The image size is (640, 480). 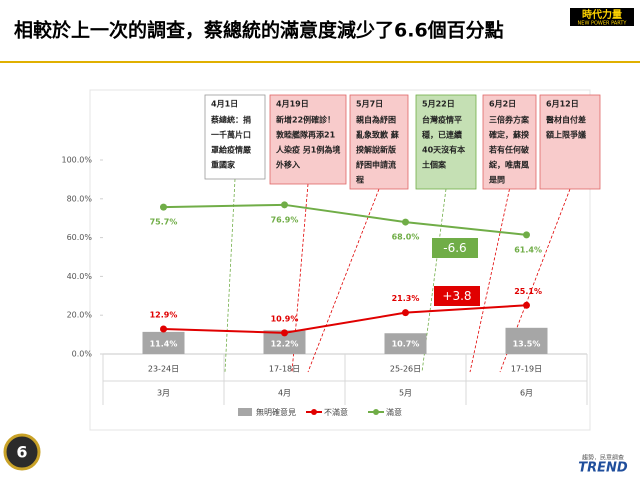 I want to click on annotation-text: 台灣疫情平, so click(x=442, y=120).